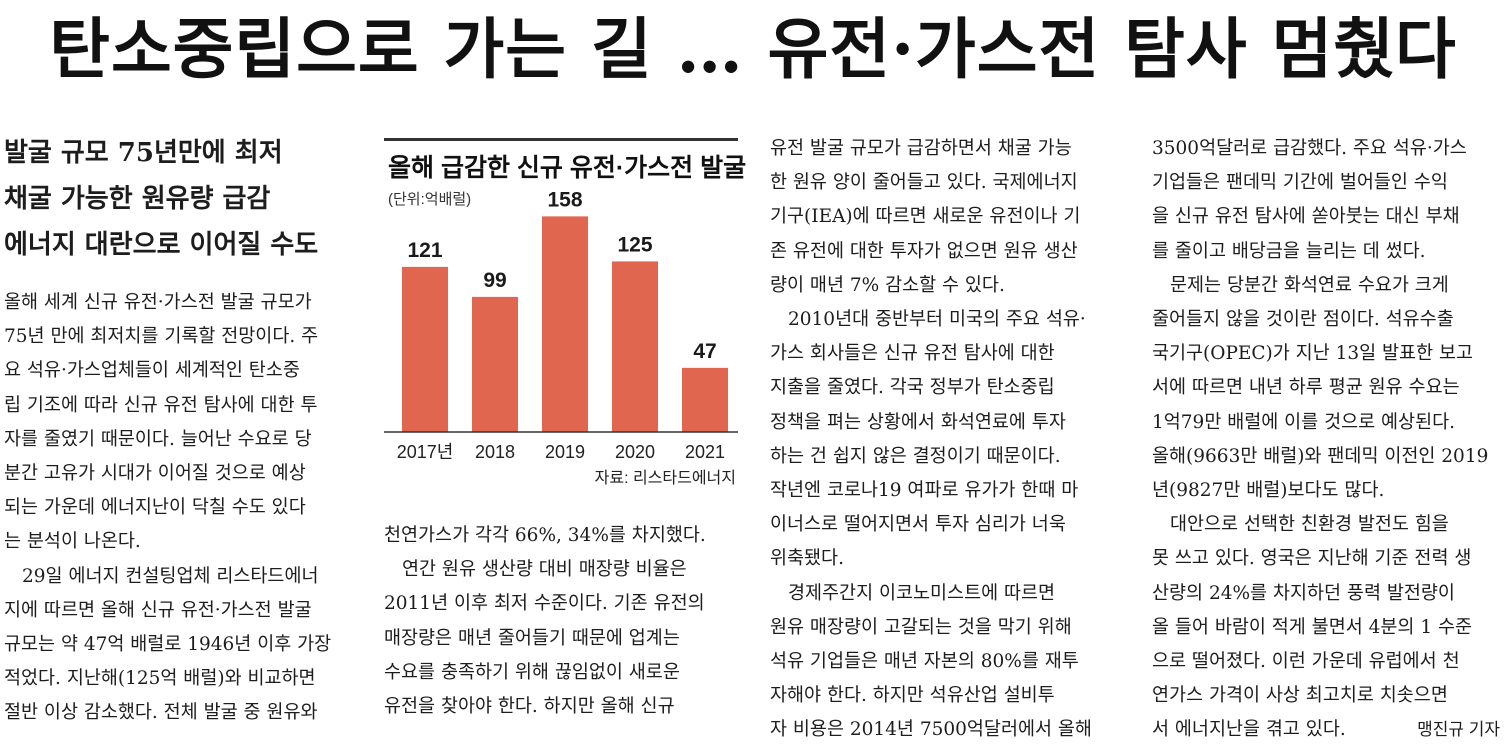  What do you see at coordinates (143, 153) in the screenshot?
I see `subhead-1: 발굴 규모 75년만에 최저` at bounding box center [143, 153].